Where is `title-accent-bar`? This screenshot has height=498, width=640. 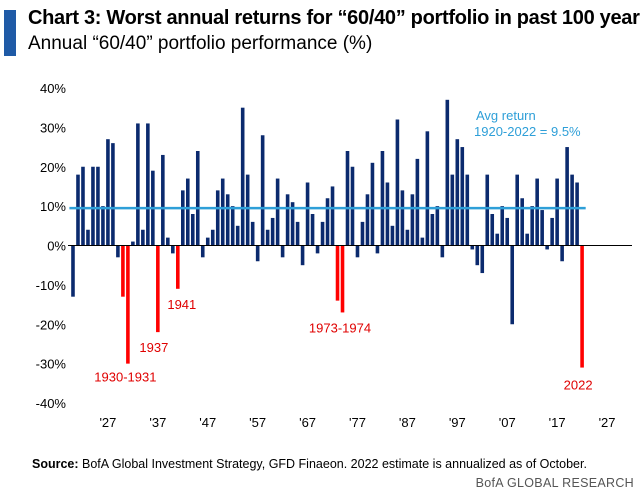 title-accent-bar is located at coordinates (10, 33).